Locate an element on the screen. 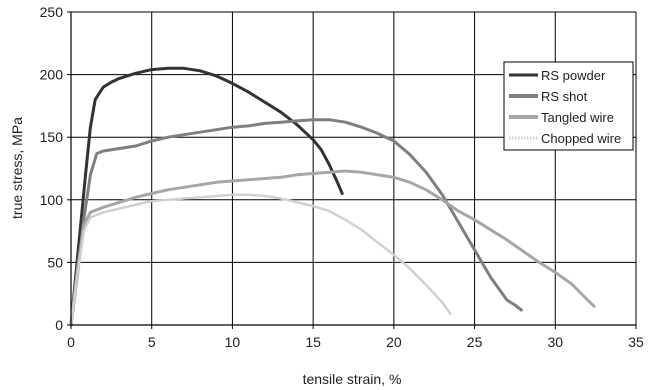 The height and width of the screenshot is (390, 652). x-tick-label: 20 is located at coordinates (394, 342).